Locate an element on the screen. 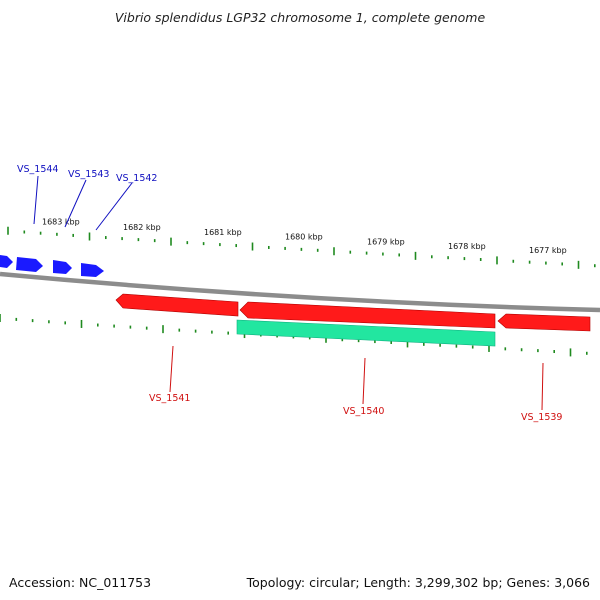 Image resolution: width=600 pixels, height=600 pixels. scale-label: 1678 kbp is located at coordinates (467, 246).